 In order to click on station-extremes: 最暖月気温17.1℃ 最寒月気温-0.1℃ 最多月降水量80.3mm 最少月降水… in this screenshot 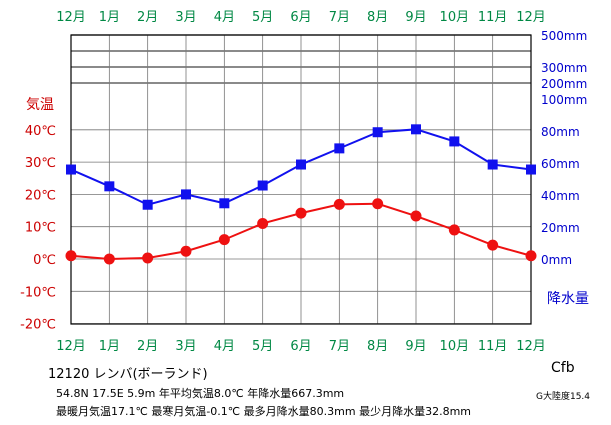, I will do `click(263, 411)`.